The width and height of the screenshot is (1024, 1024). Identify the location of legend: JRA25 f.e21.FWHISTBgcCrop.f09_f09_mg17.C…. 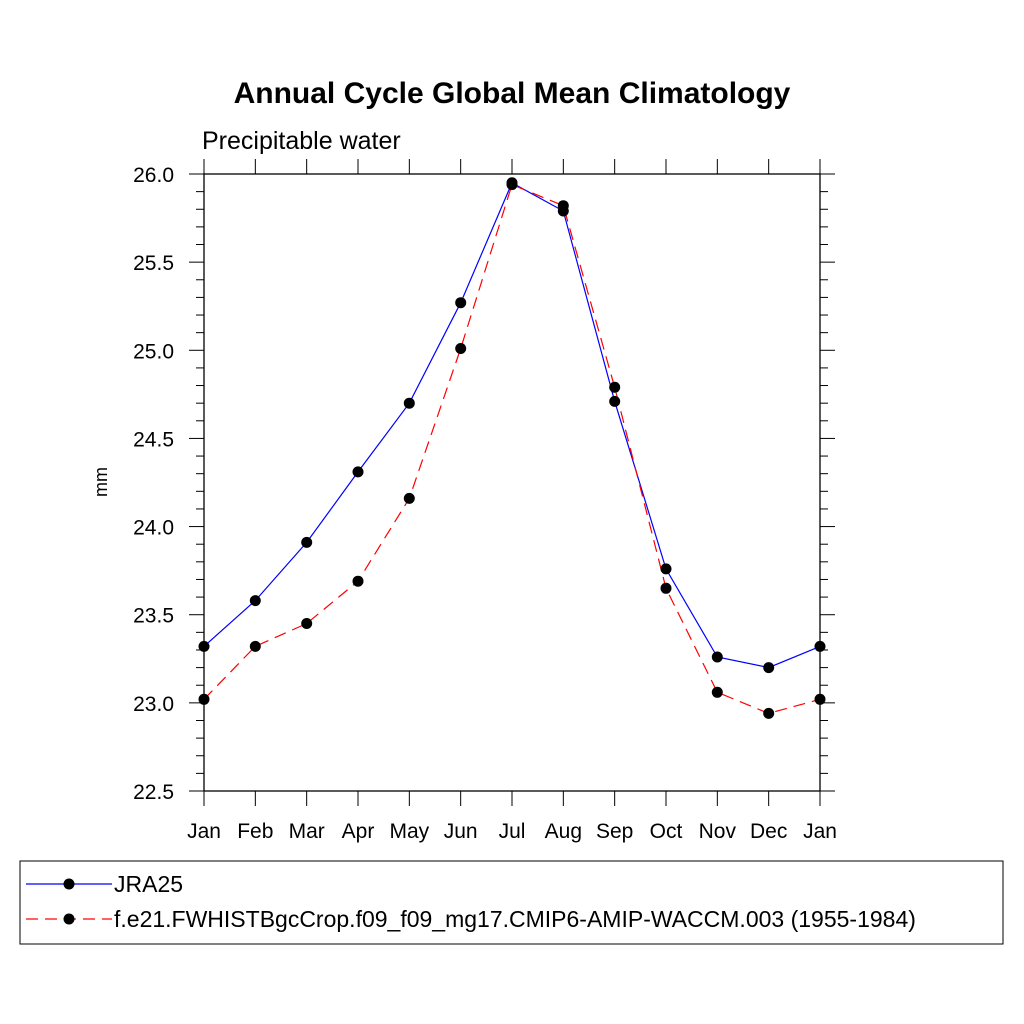
(511, 902).